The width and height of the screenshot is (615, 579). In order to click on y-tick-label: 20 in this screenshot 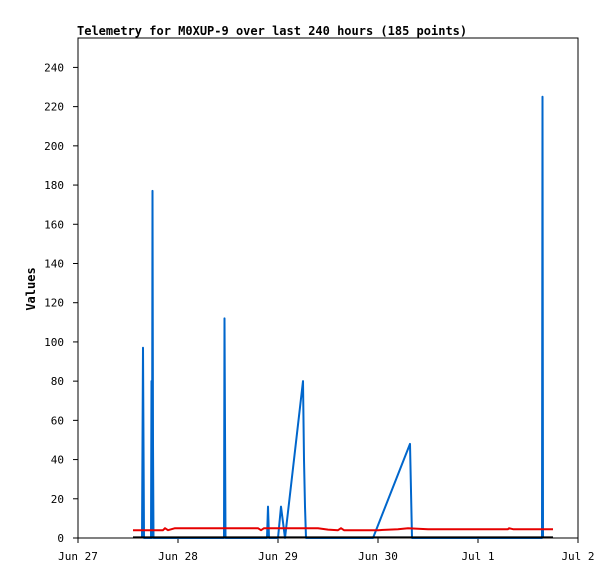, I will do `click(57, 499)`.